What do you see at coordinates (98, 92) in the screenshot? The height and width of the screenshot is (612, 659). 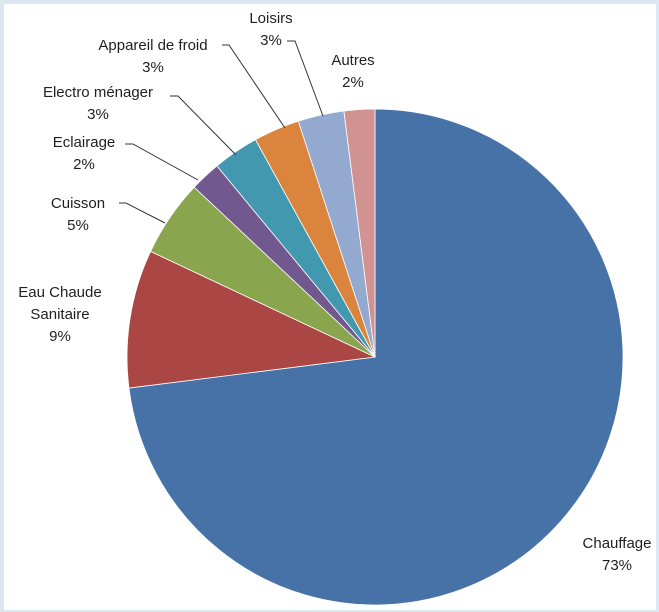 I see `slice-name: Electro ménager` at bounding box center [98, 92].